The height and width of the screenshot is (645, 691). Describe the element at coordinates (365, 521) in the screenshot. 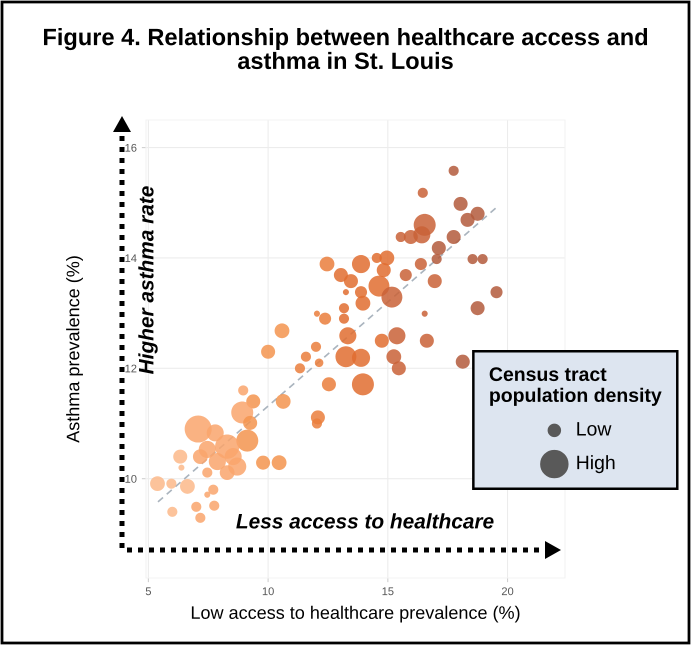

I see `annotation: Less access to healthcare` at that location.